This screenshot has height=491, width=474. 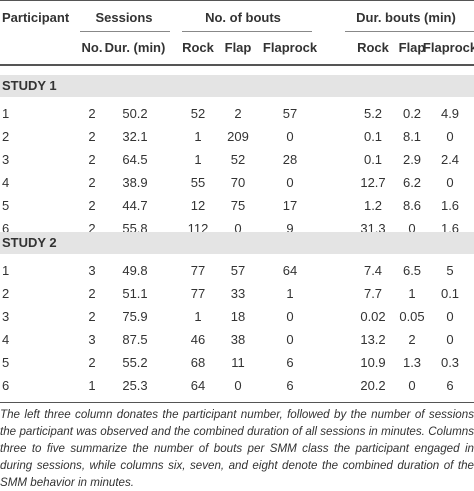 I want to click on table-cell: 55, so click(x=198, y=182).